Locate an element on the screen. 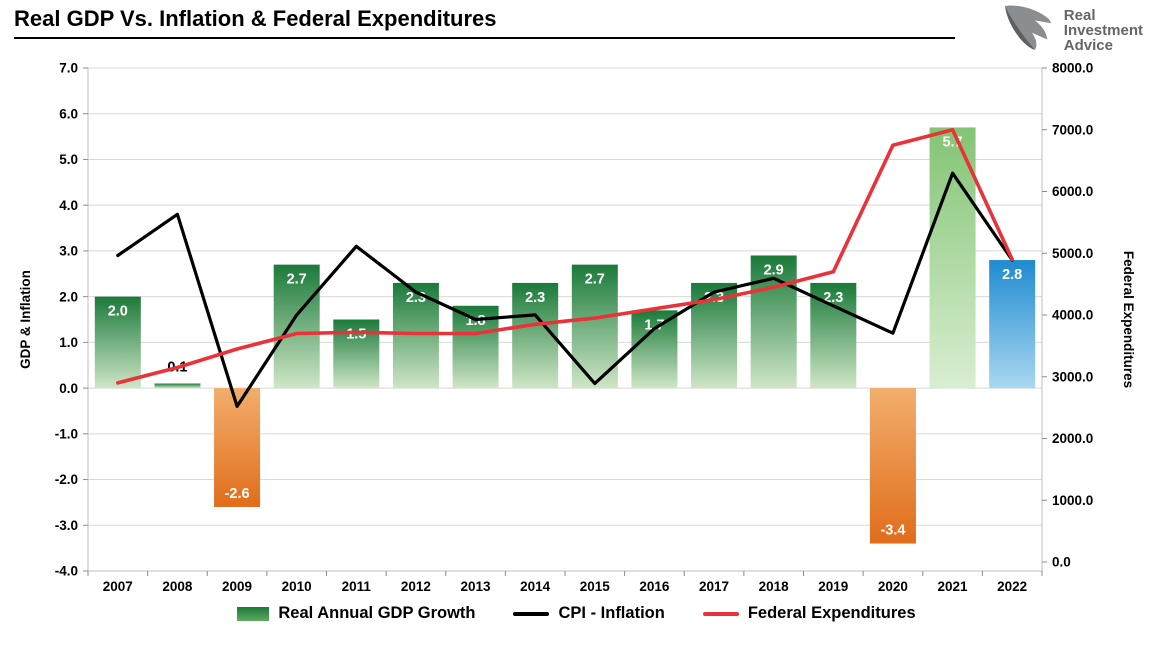 The height and width of the screenshot is (649, 1153). svg-text: 2008 is located at coordinates (177, 586).